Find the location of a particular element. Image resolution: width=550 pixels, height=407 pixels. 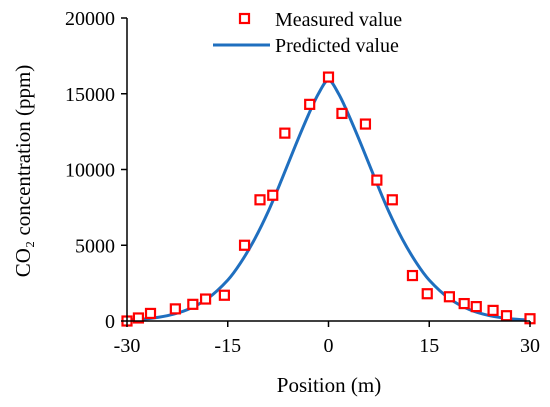

x-tick-label: -30 is located at coordinates (127, 346).